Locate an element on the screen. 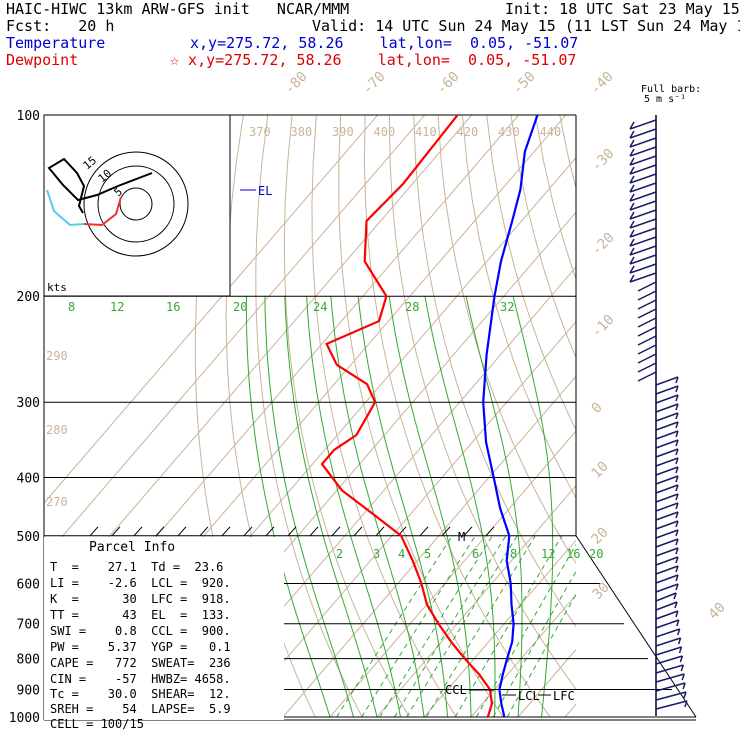 Image resolution: width=740 pixels, height=740 pixels. isotherm-label: -20 is located at coordinates (603, 244).